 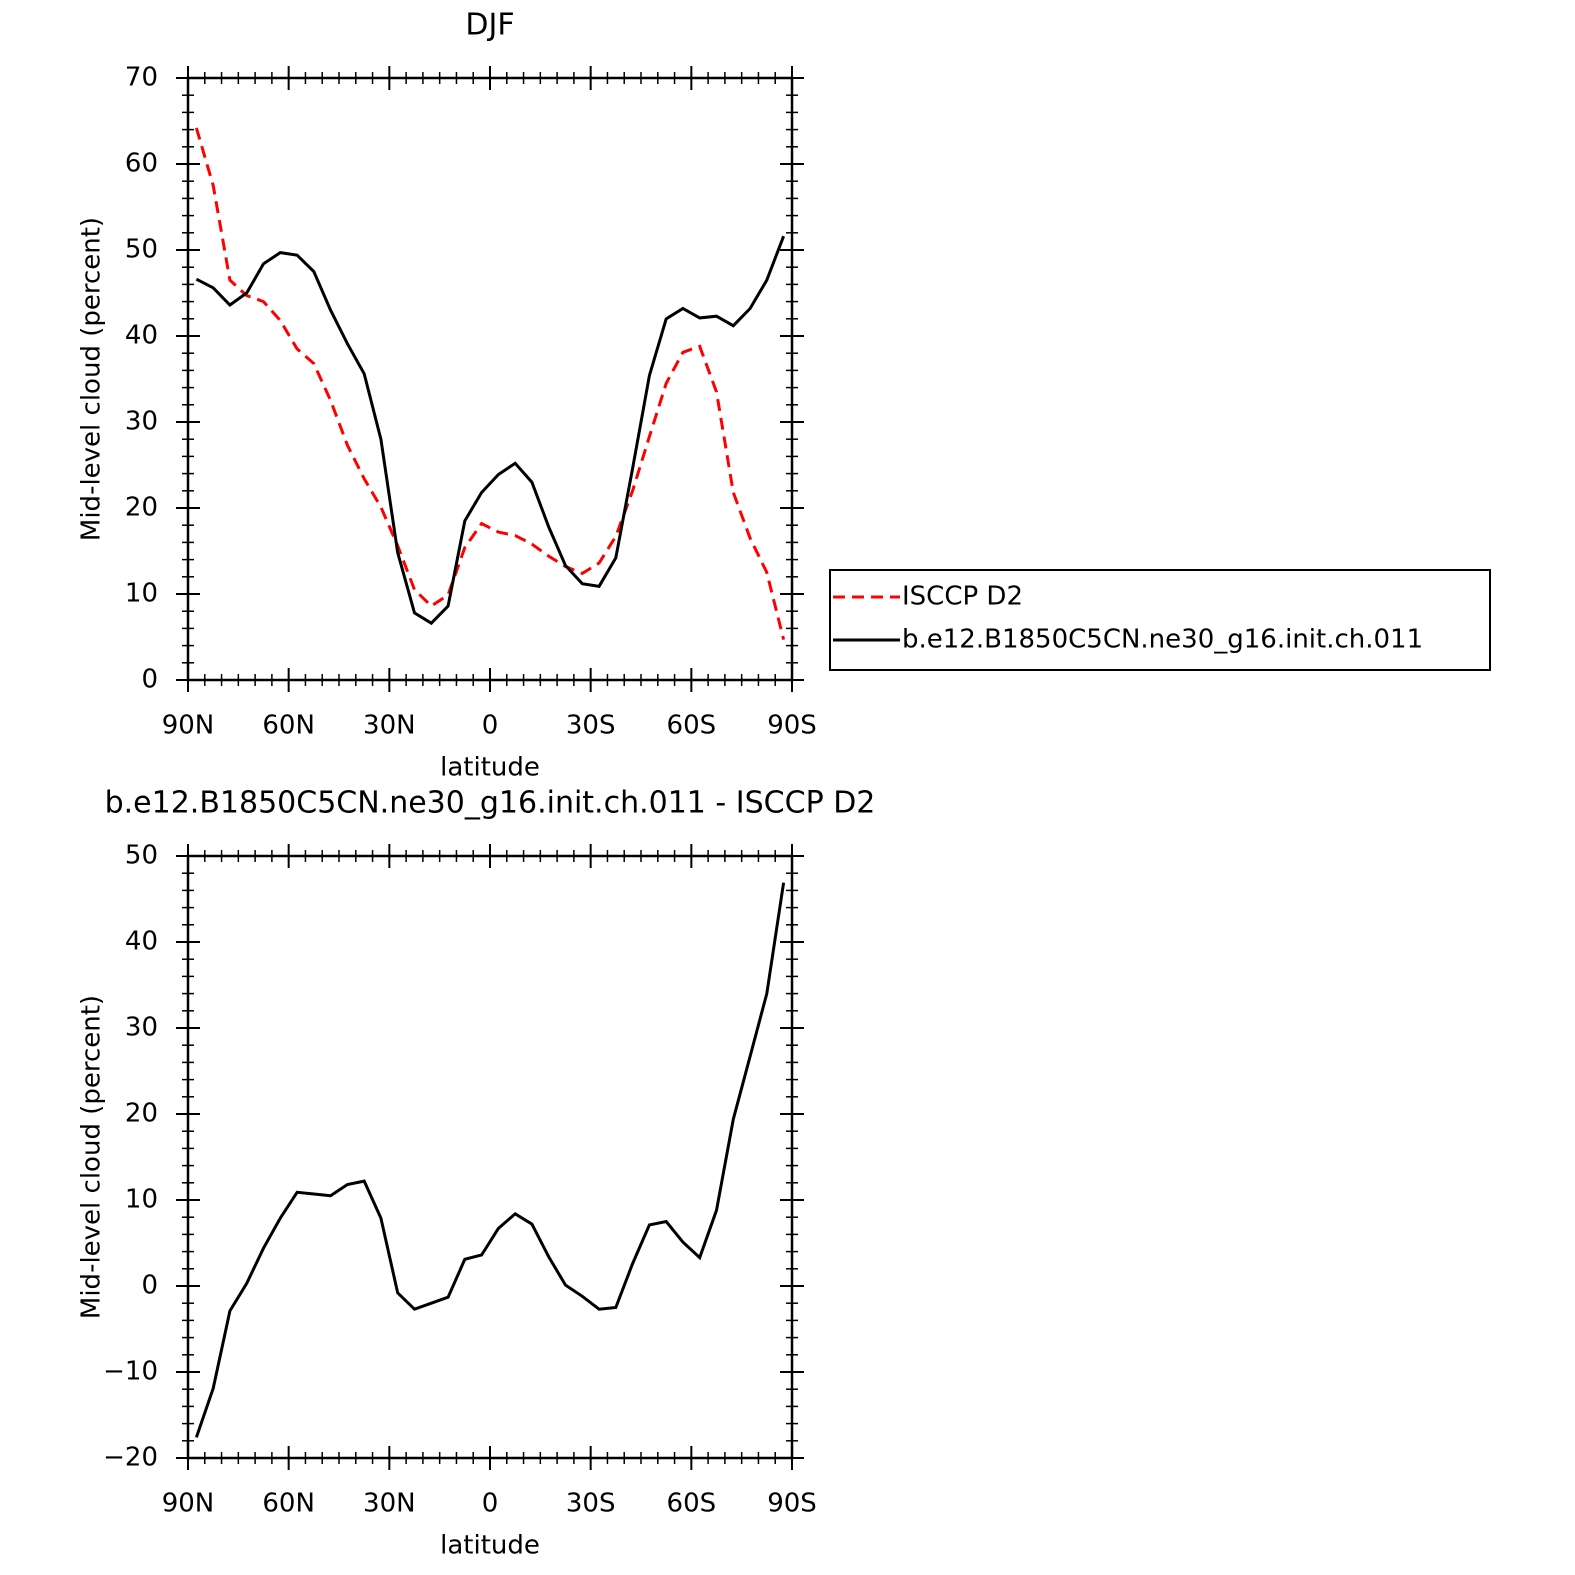 What do you see at coordinates (141, 78) in the screenshot?
I see `y-tick-label: 70` at bounding box center [141, 78].